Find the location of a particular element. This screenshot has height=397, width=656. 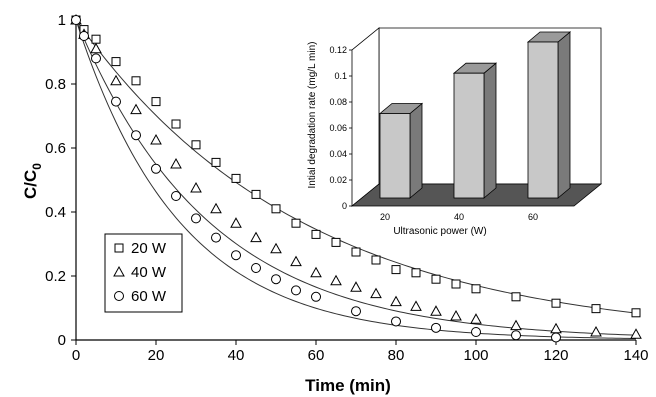

x-tick-label: 40 is located at coordinates (236, 355).